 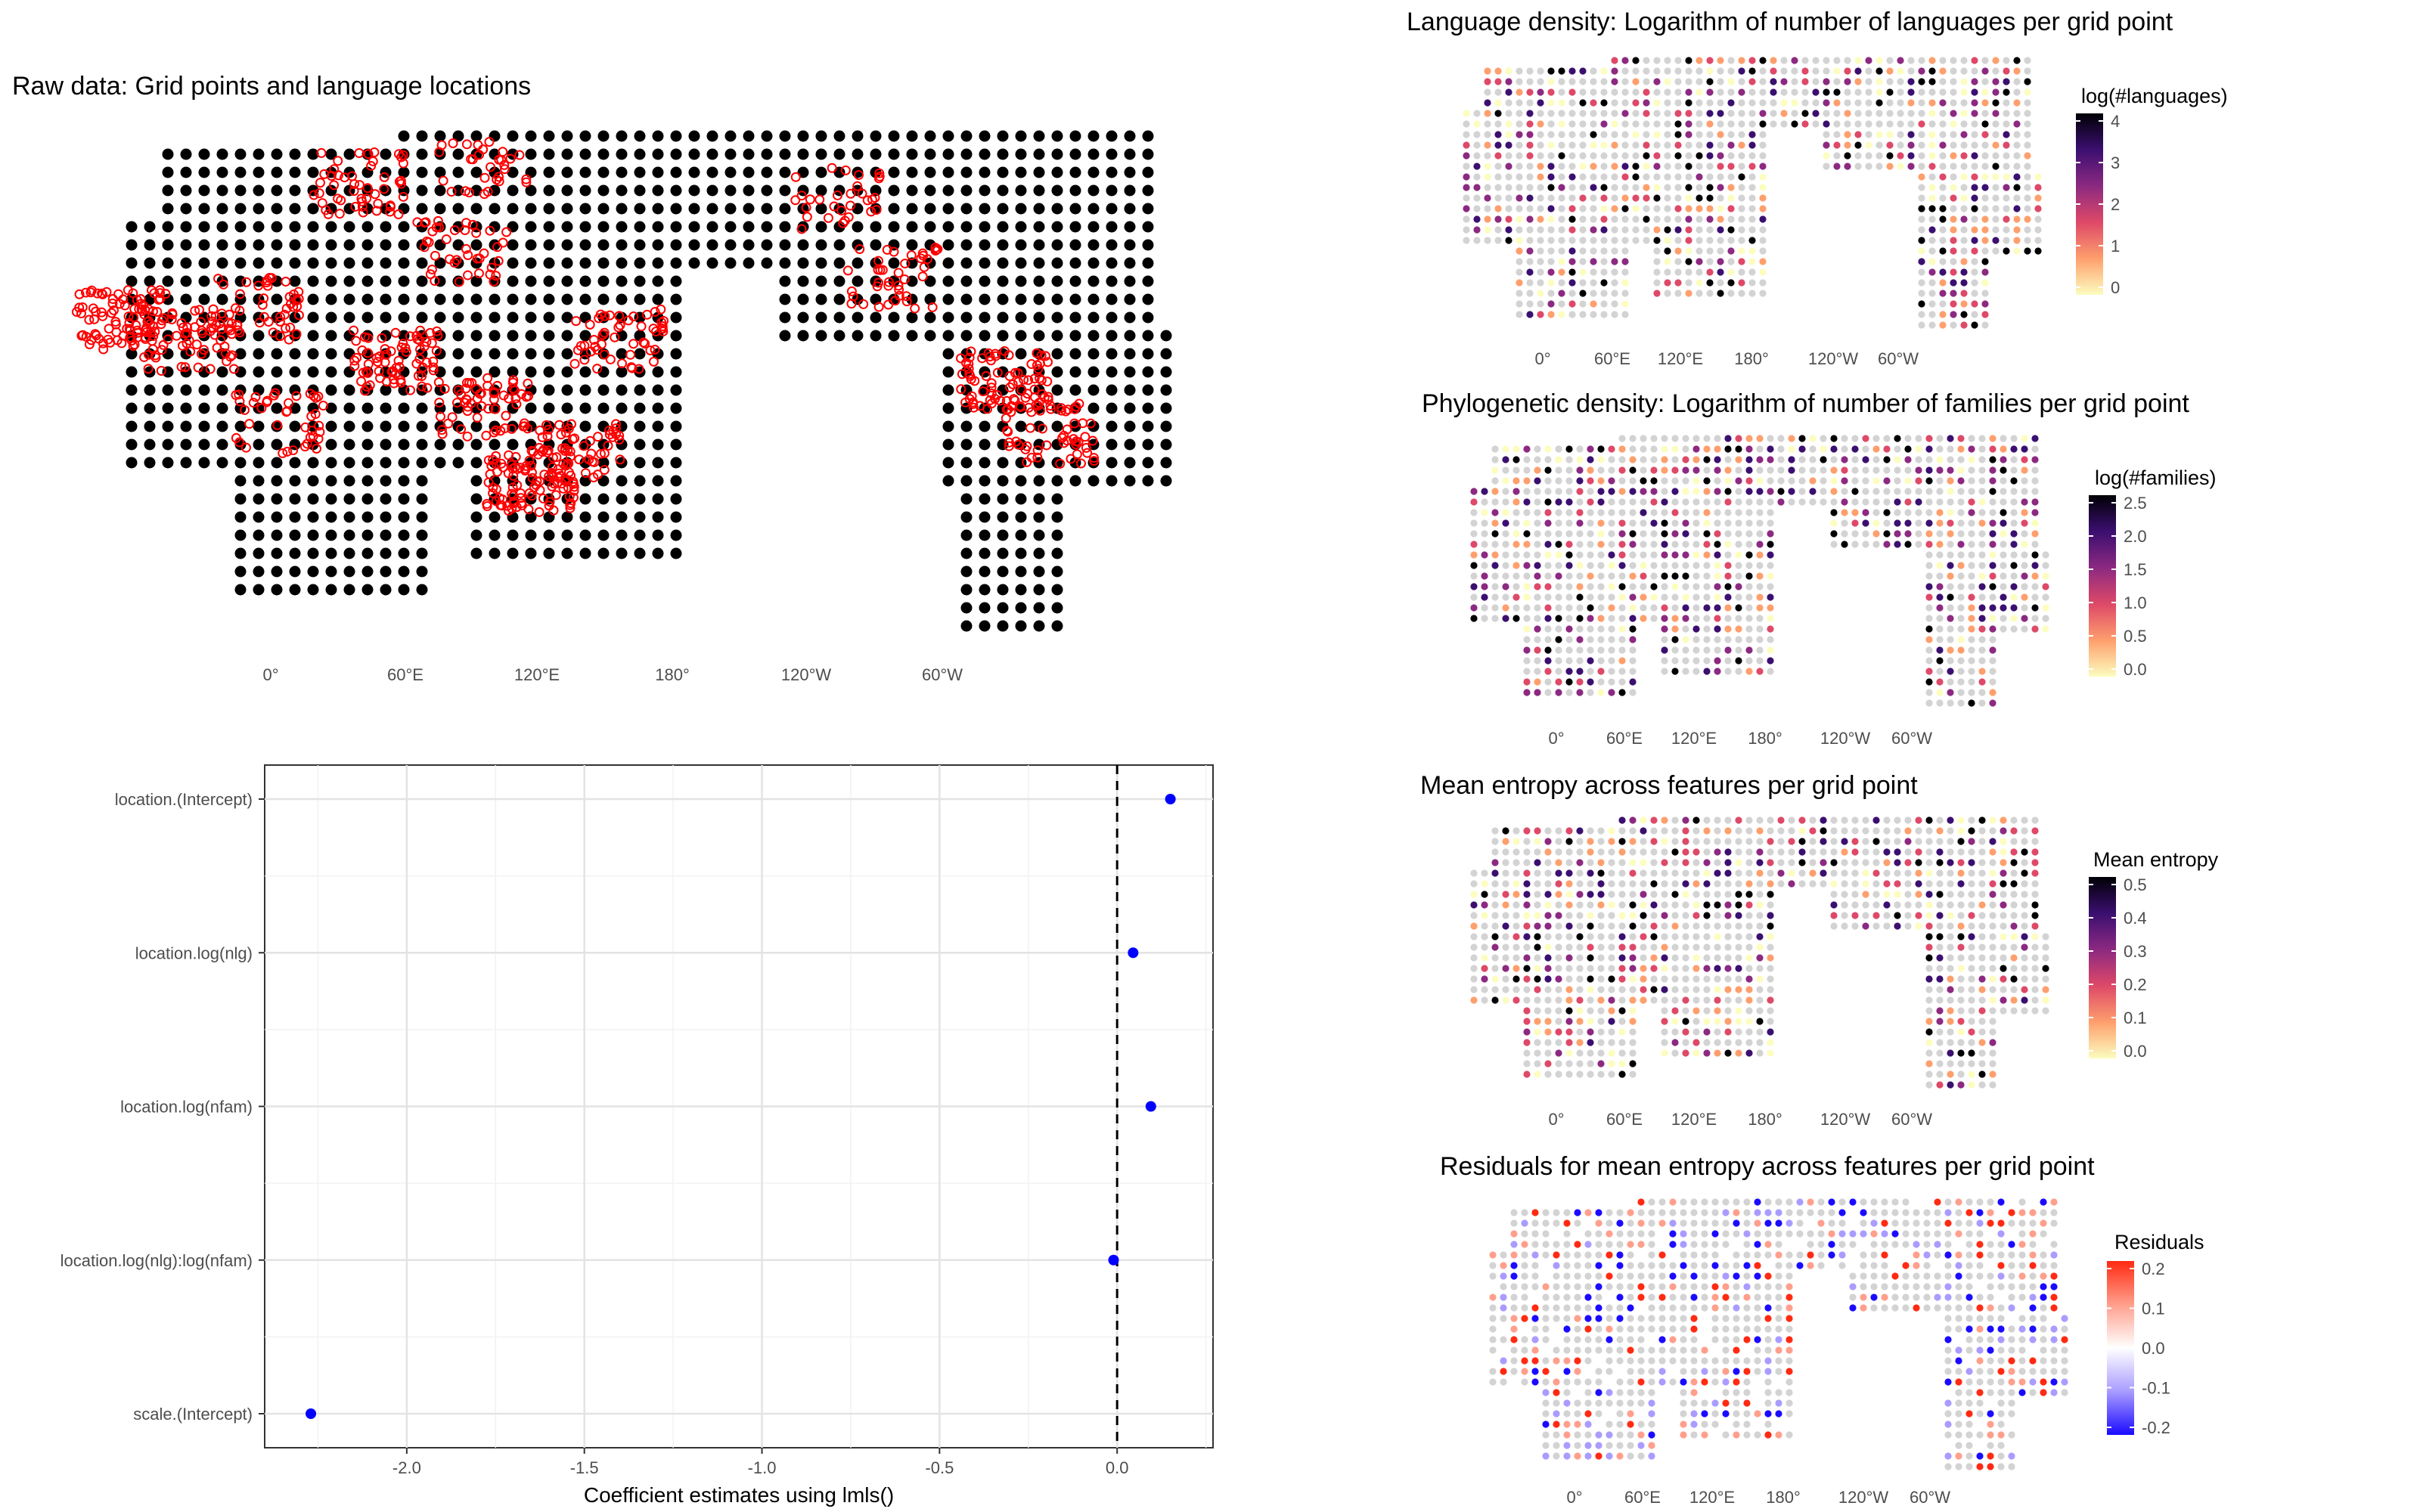 What do you see at coordinates (2135, 669) in the screenshot?
I see `legend-tick-label: 0.0` at bounding box center [2135, 669].